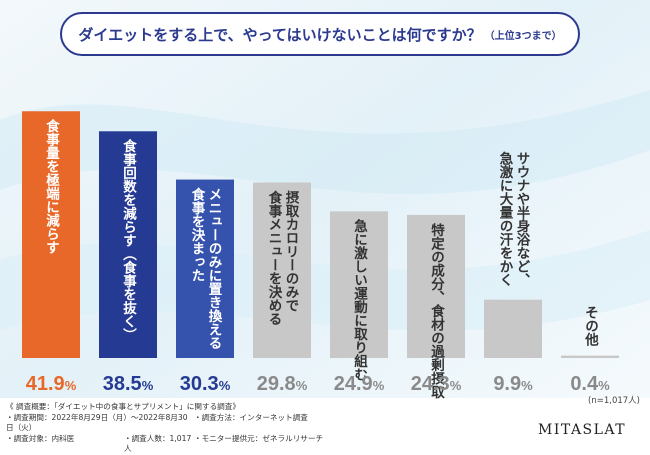 The image size is (650, 455). Describe the element at coordinates (197, 234) in the screenshot. I see `category-label-3-2: 食事を決まった` at that location.